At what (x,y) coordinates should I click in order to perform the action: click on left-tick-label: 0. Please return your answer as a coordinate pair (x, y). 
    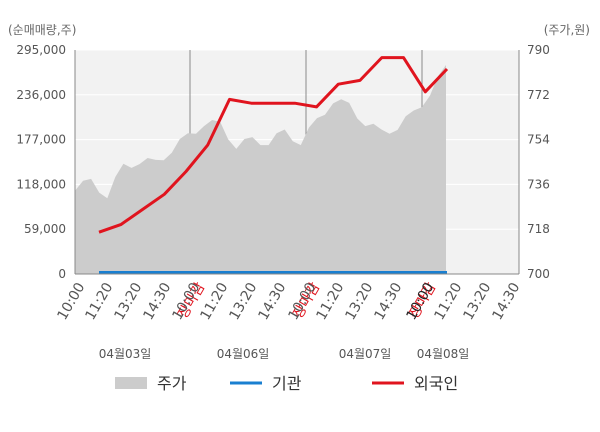
    Looking at the image, I should click on (62, 274).